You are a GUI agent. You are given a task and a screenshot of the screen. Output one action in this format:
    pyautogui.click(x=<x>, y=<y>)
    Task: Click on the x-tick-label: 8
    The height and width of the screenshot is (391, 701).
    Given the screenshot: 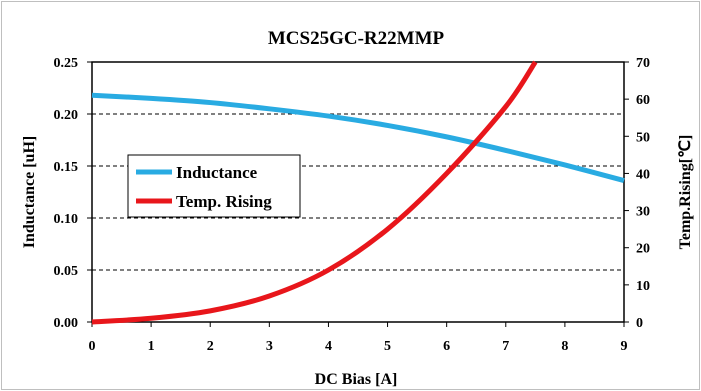 What is the action you would take?
    pyautogui.click(x=564, y=346)
    